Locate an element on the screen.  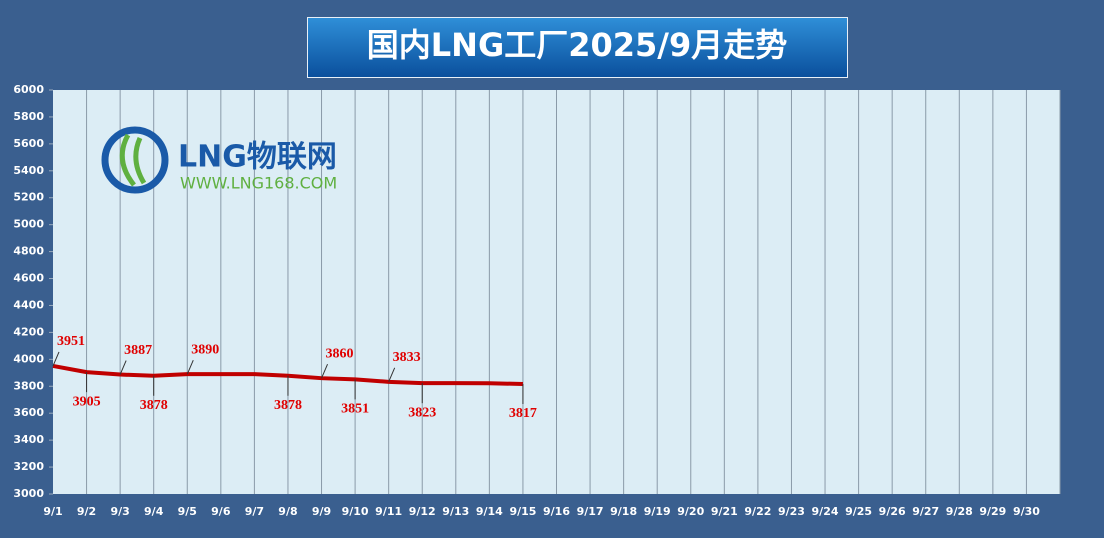
x-tick-label: 9/27 is located at coordinates (925, 511).